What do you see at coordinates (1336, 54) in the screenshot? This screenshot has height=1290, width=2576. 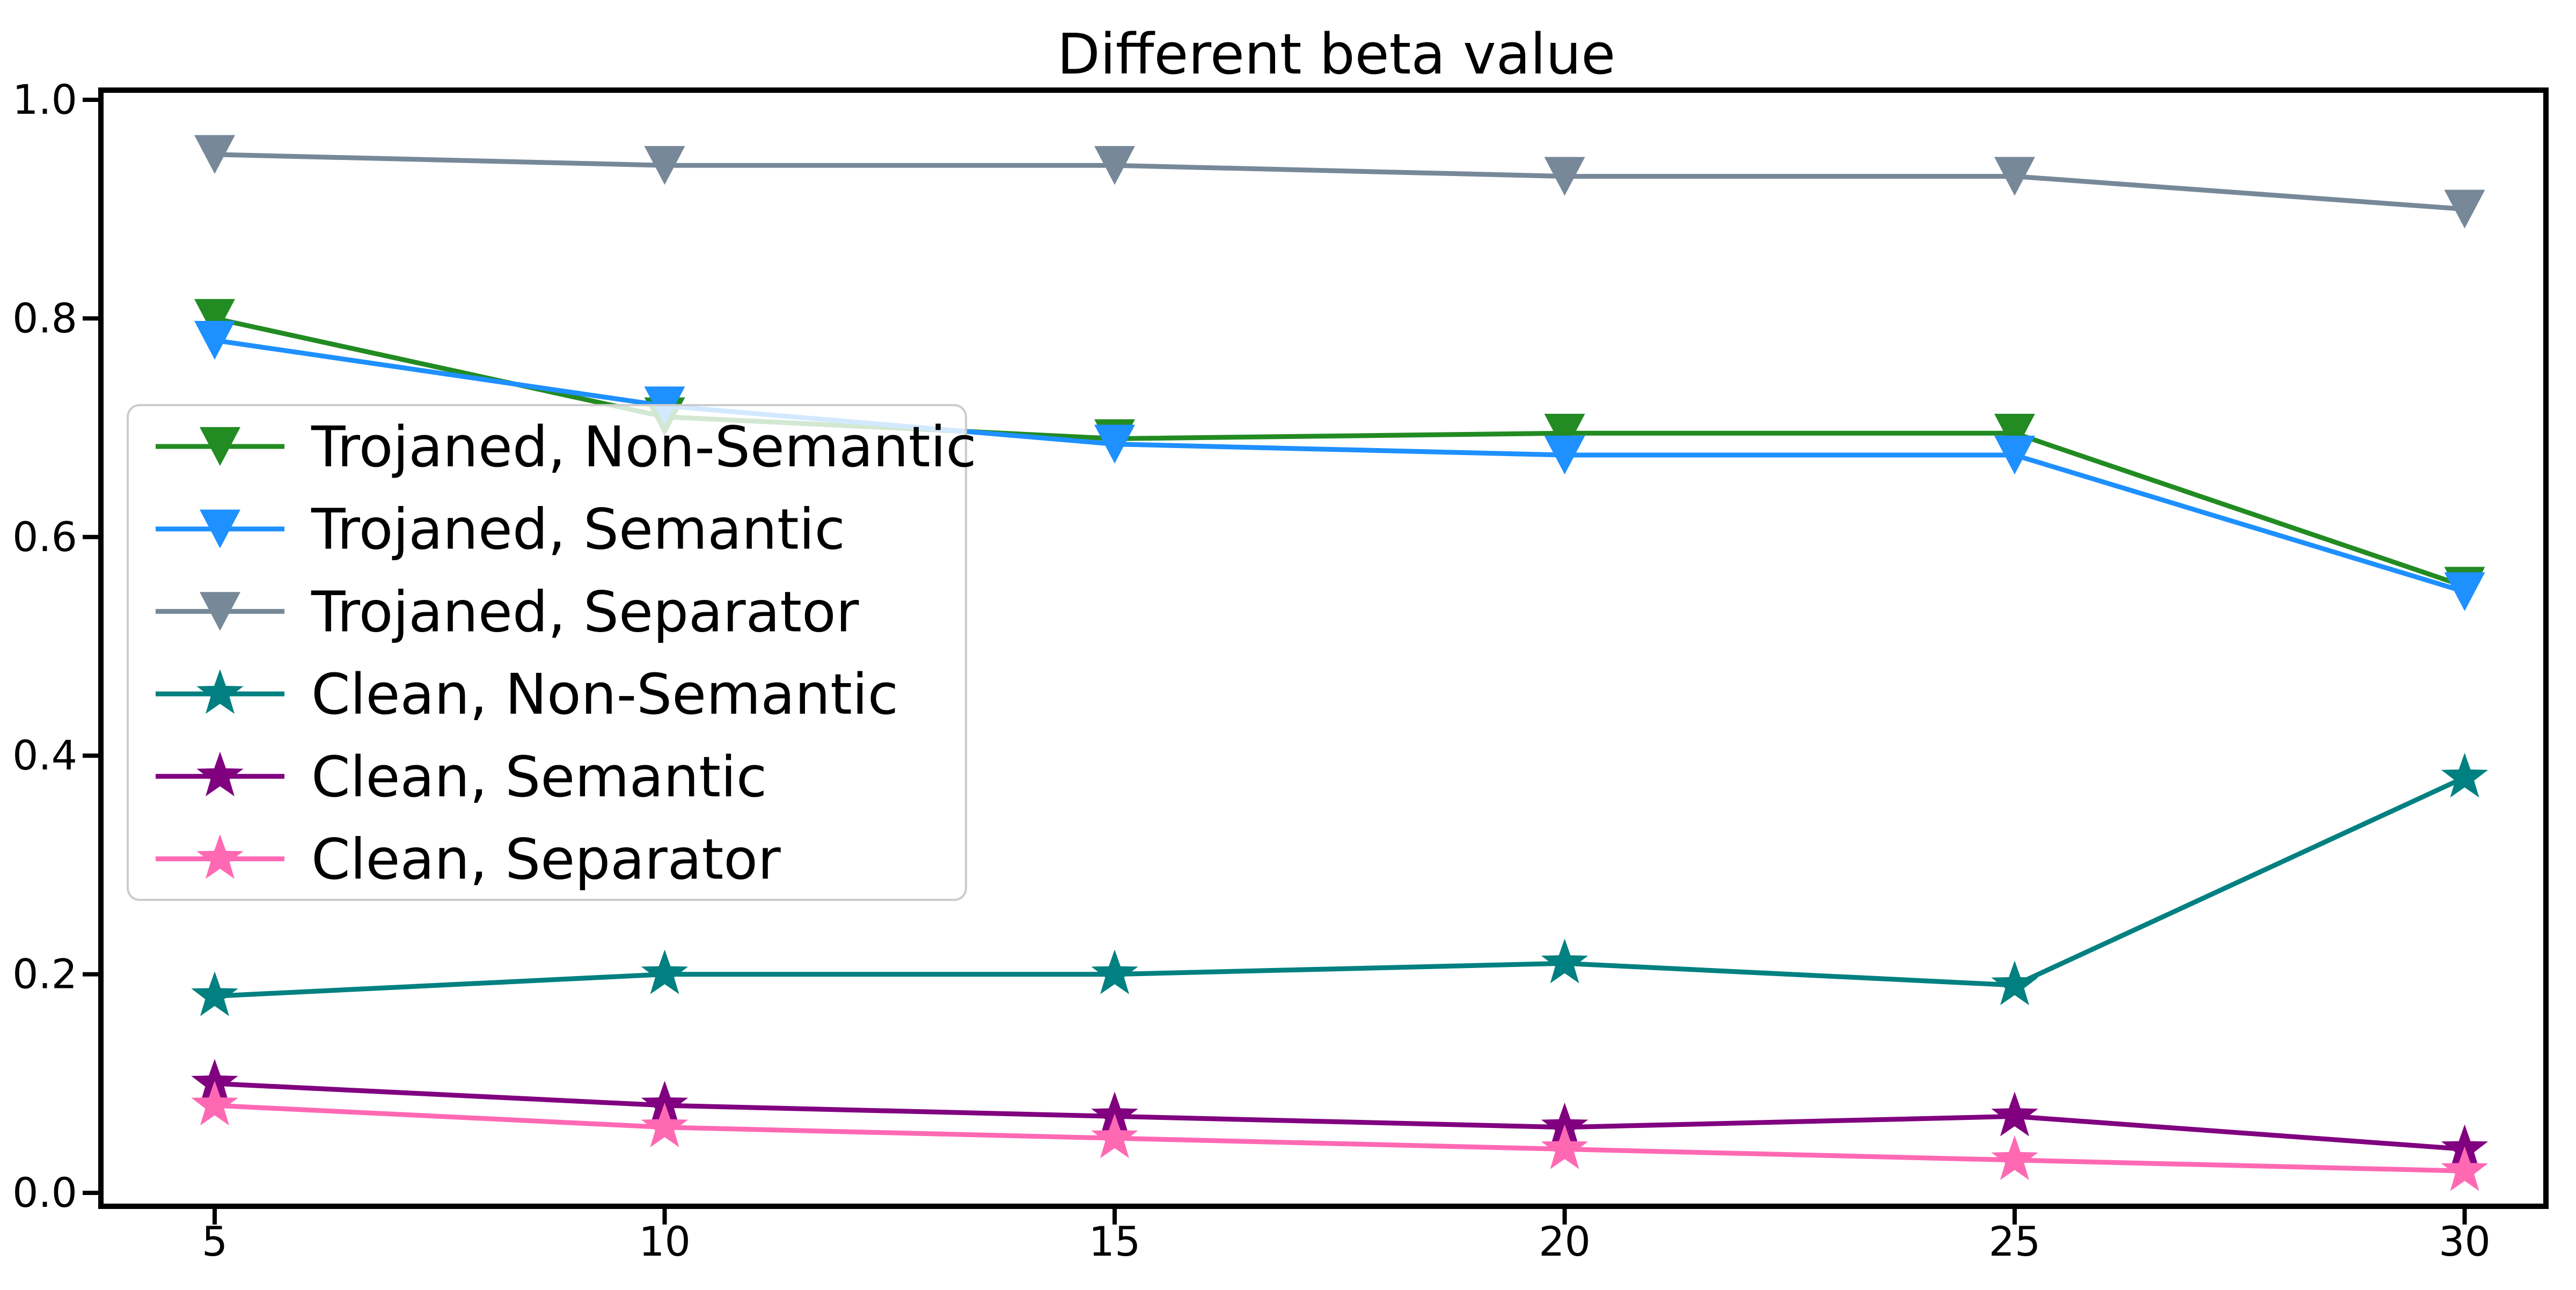 I see `chart-title: Different beta value` at bounding box center [1336, 54].